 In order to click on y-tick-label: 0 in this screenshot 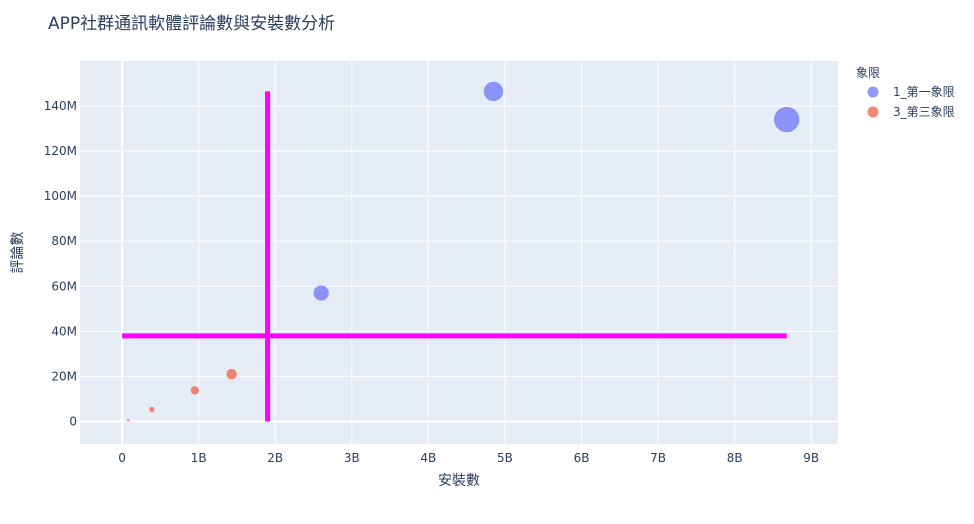, I will do `click(73, 421)`.